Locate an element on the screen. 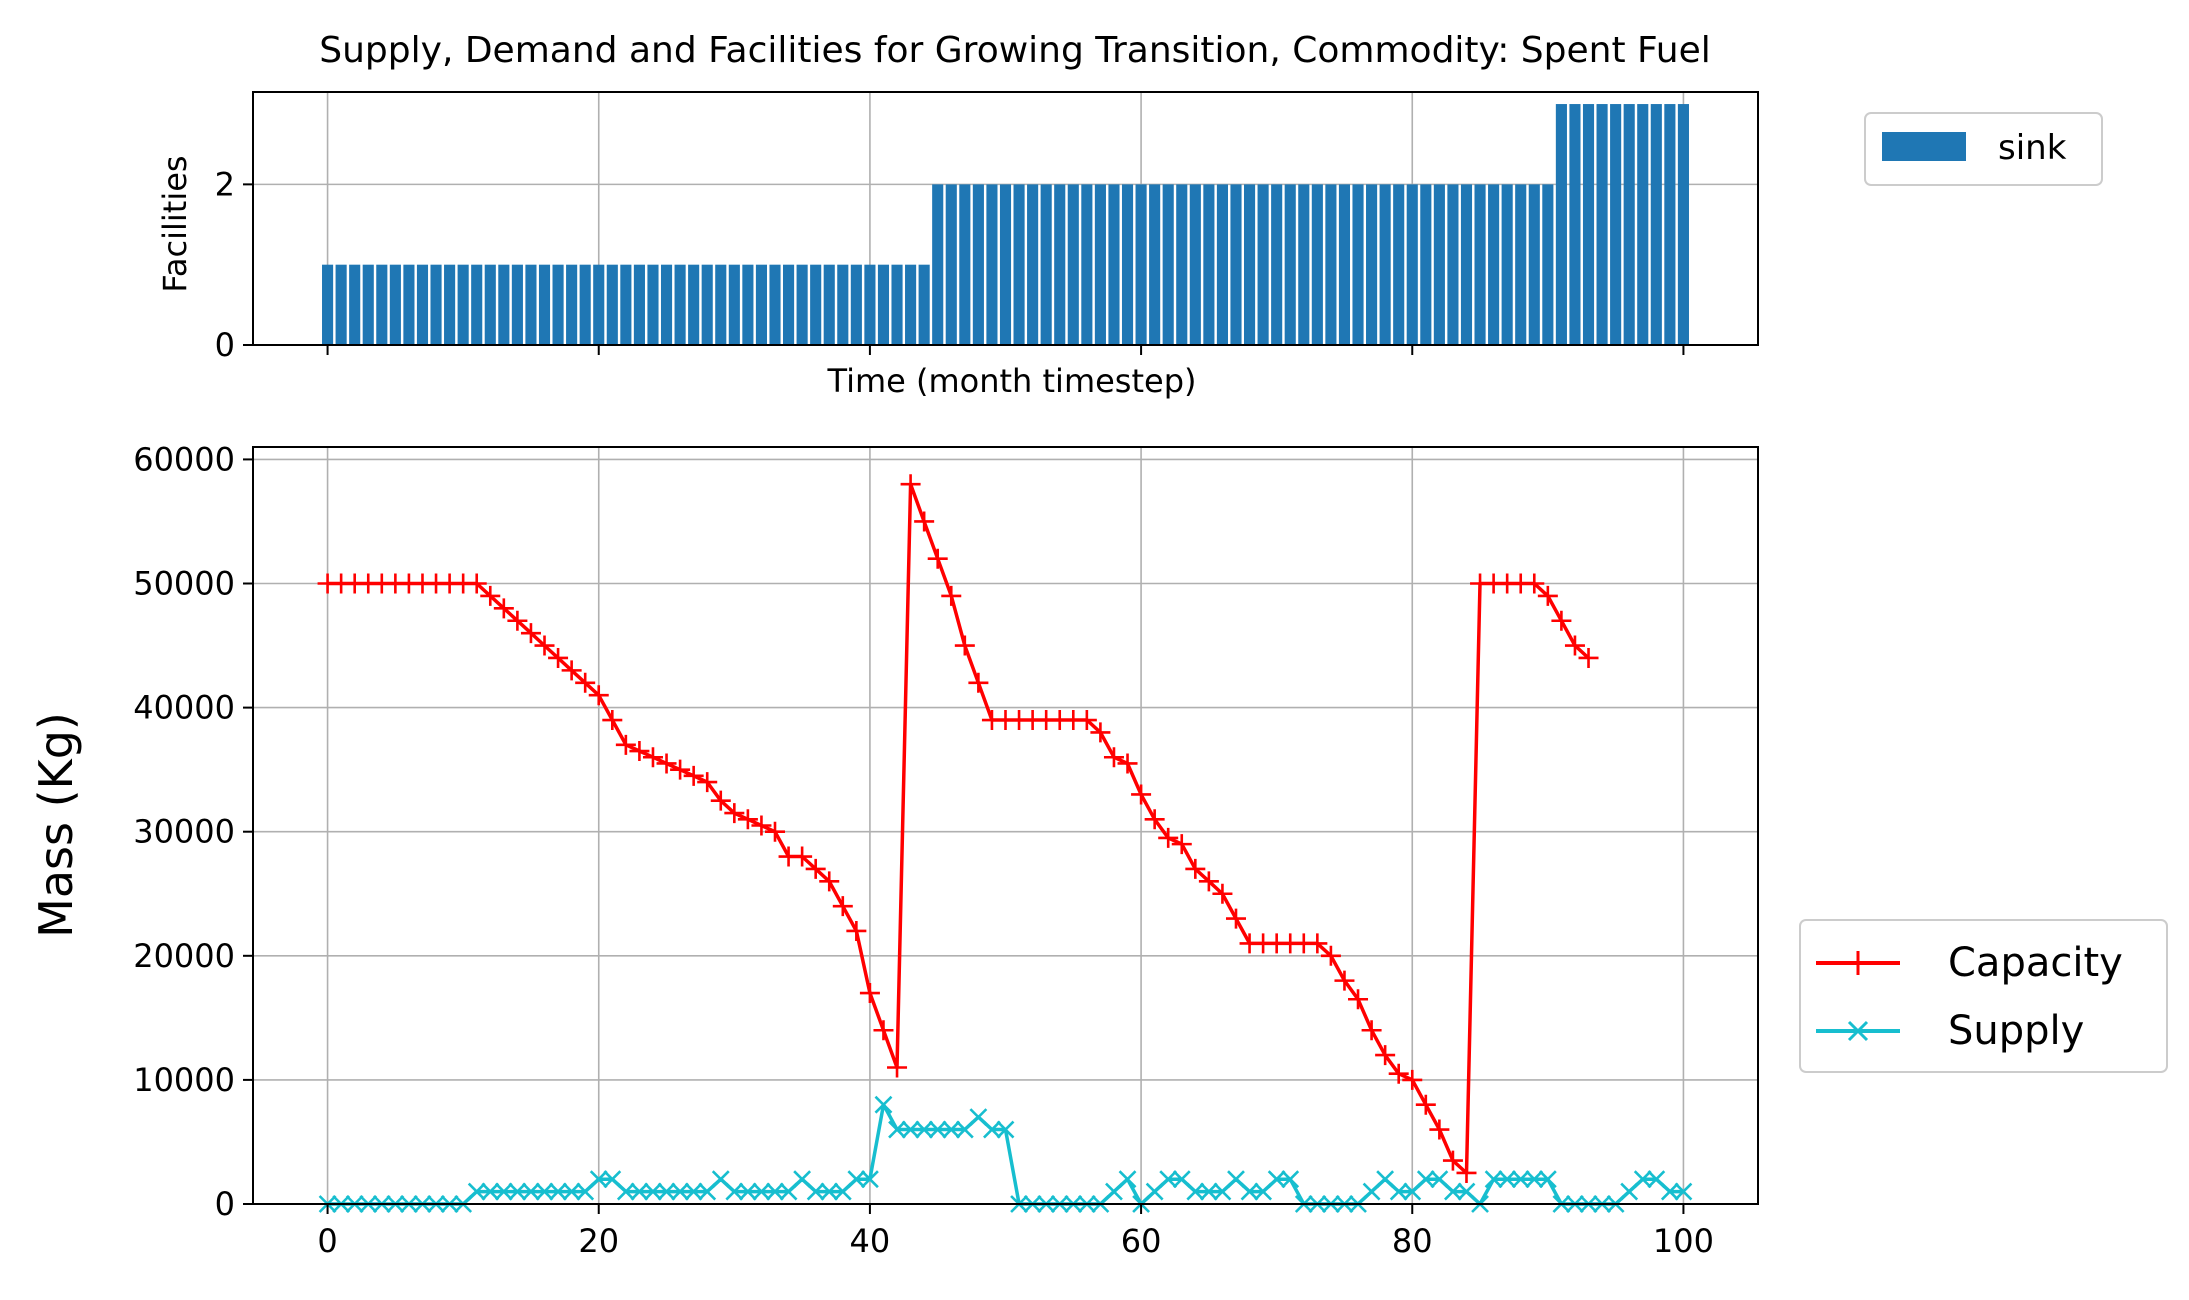 This screenshot has height=1300, width=2189. mass-ytick-label: 50000 is located at coordinates (184, 584).